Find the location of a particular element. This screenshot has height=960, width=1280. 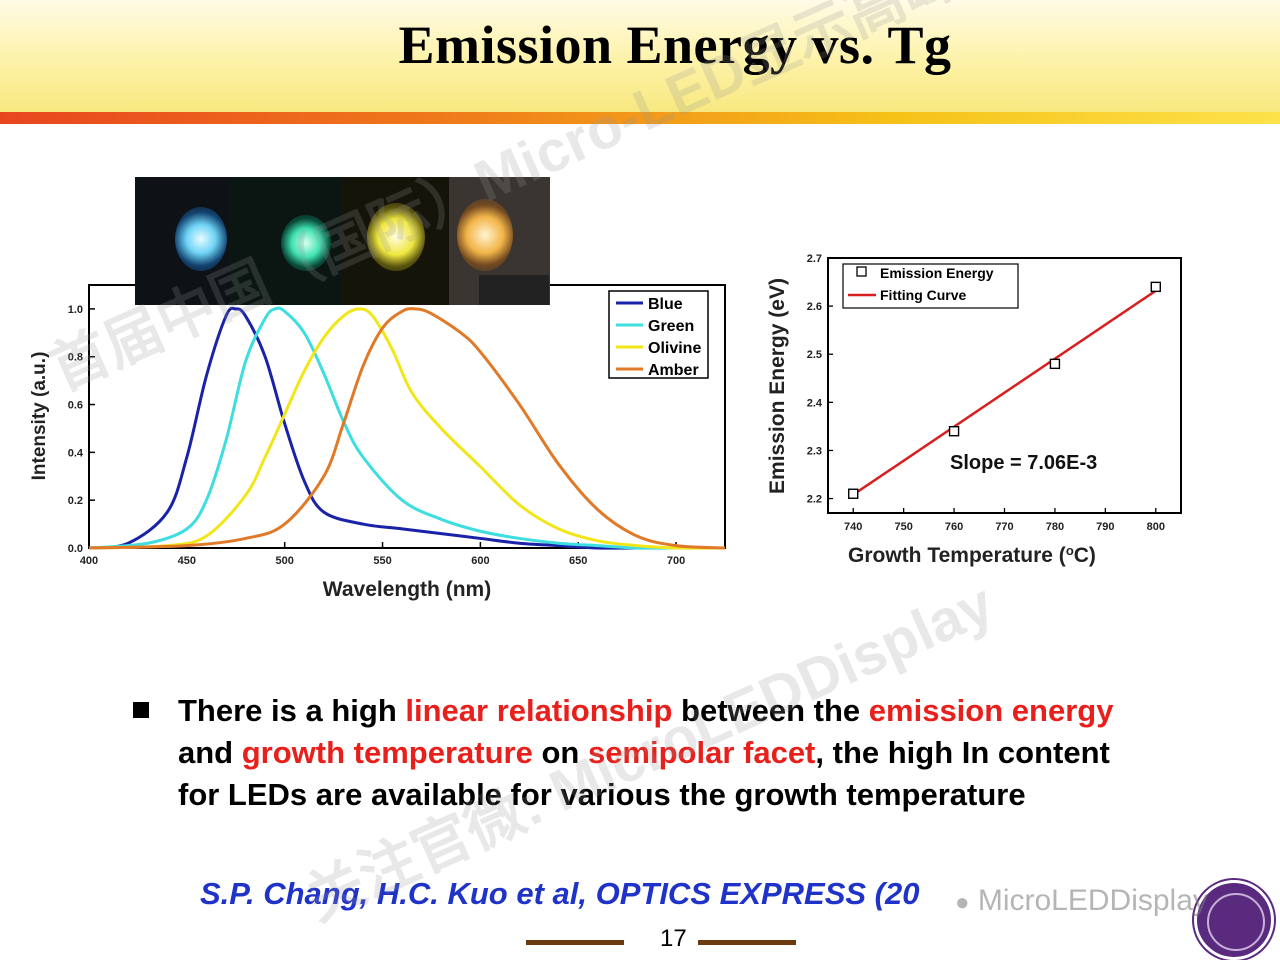

blue-led-photo is located at coordinates (182, 241).